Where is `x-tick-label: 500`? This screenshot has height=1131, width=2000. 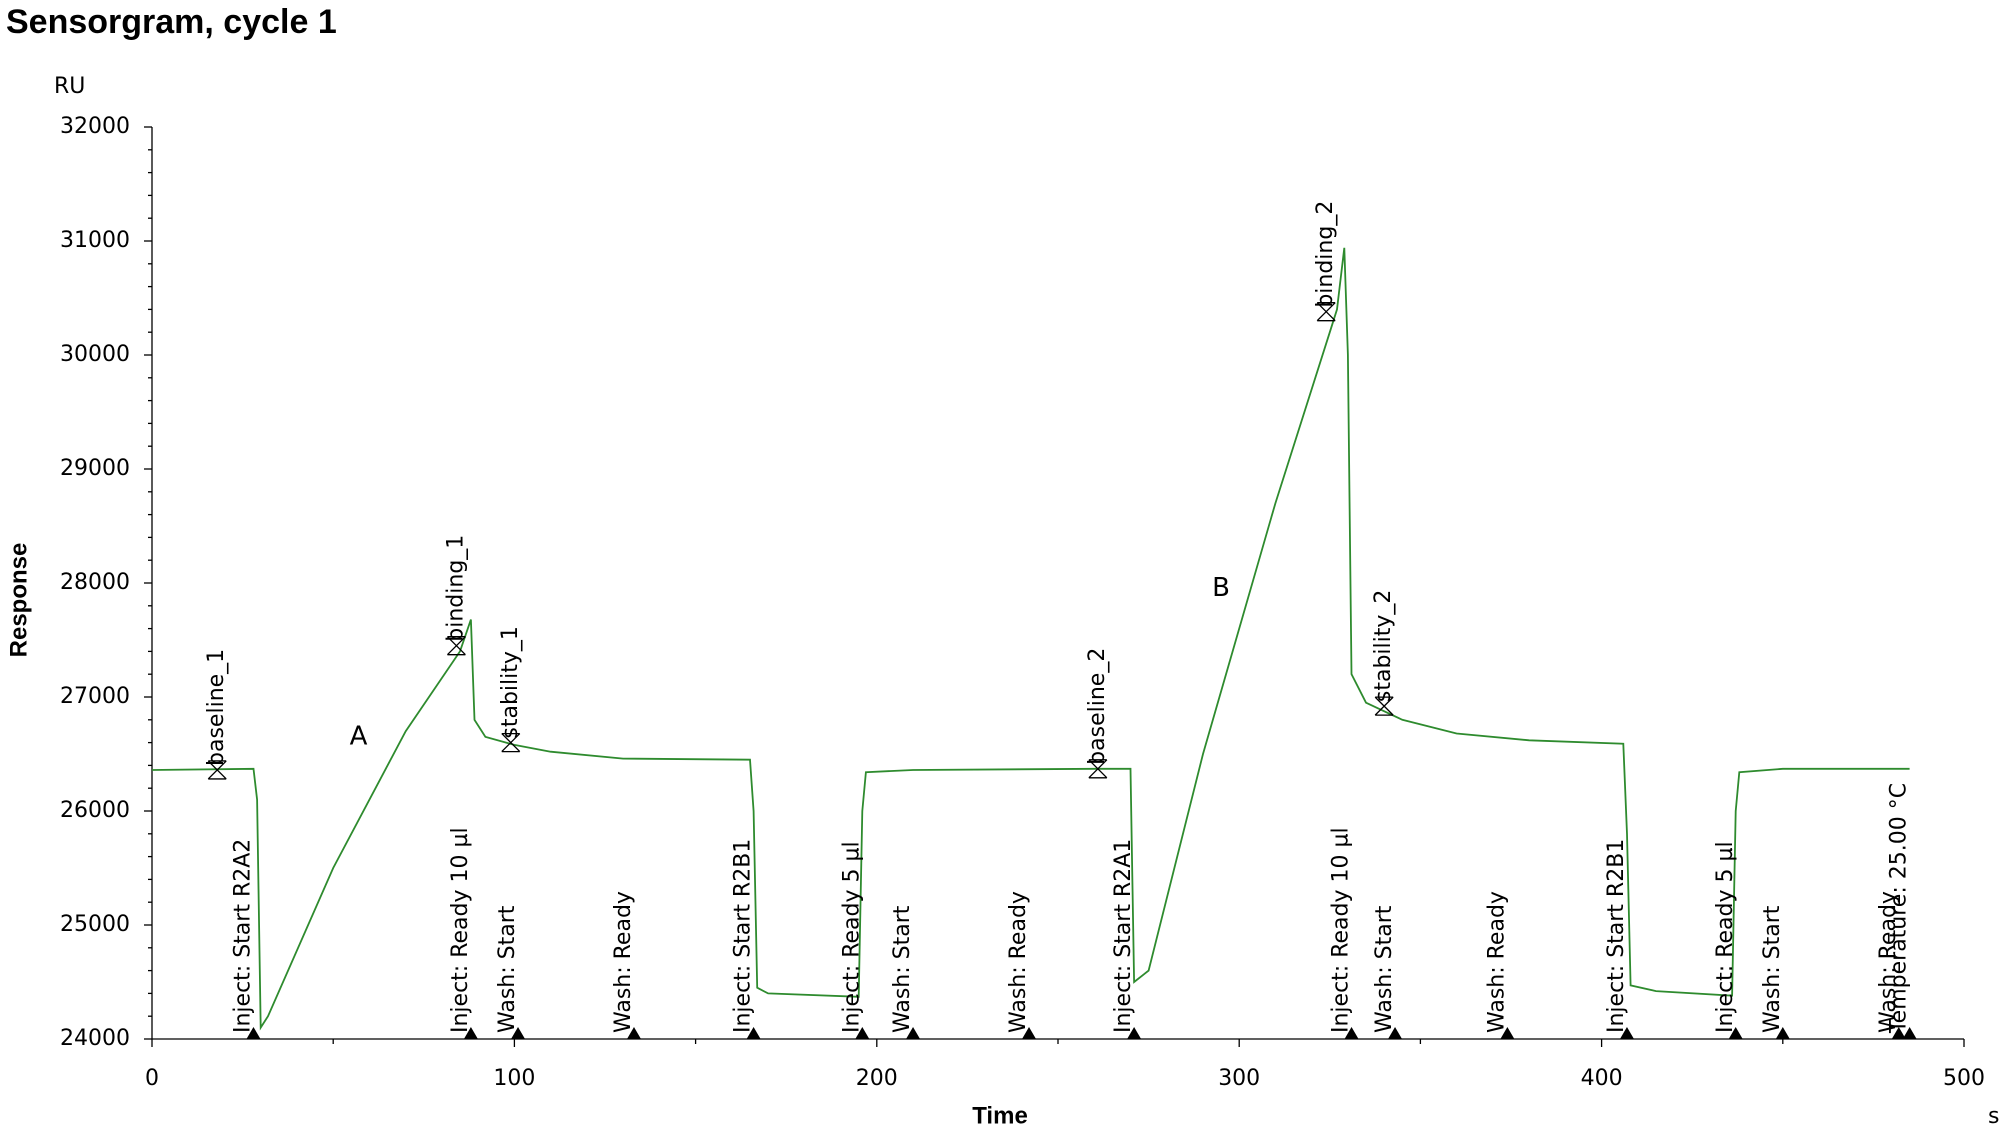
x-tick-label: 500 is located at coordinates (1964, 1078).